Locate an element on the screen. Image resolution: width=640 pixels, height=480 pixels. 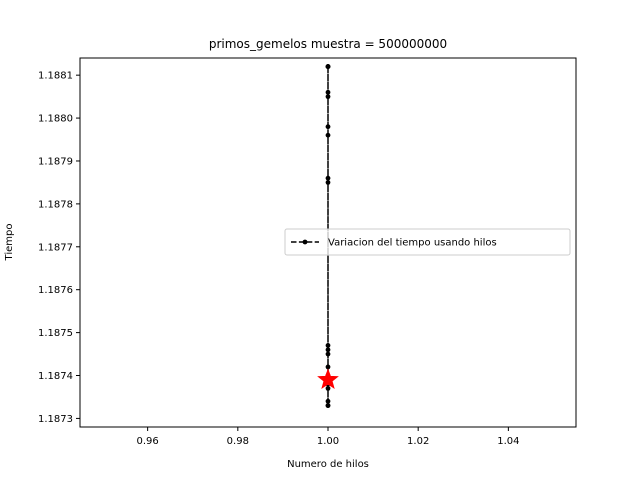
x-tick-label: 0.96 is located at coordinates (148, 441).